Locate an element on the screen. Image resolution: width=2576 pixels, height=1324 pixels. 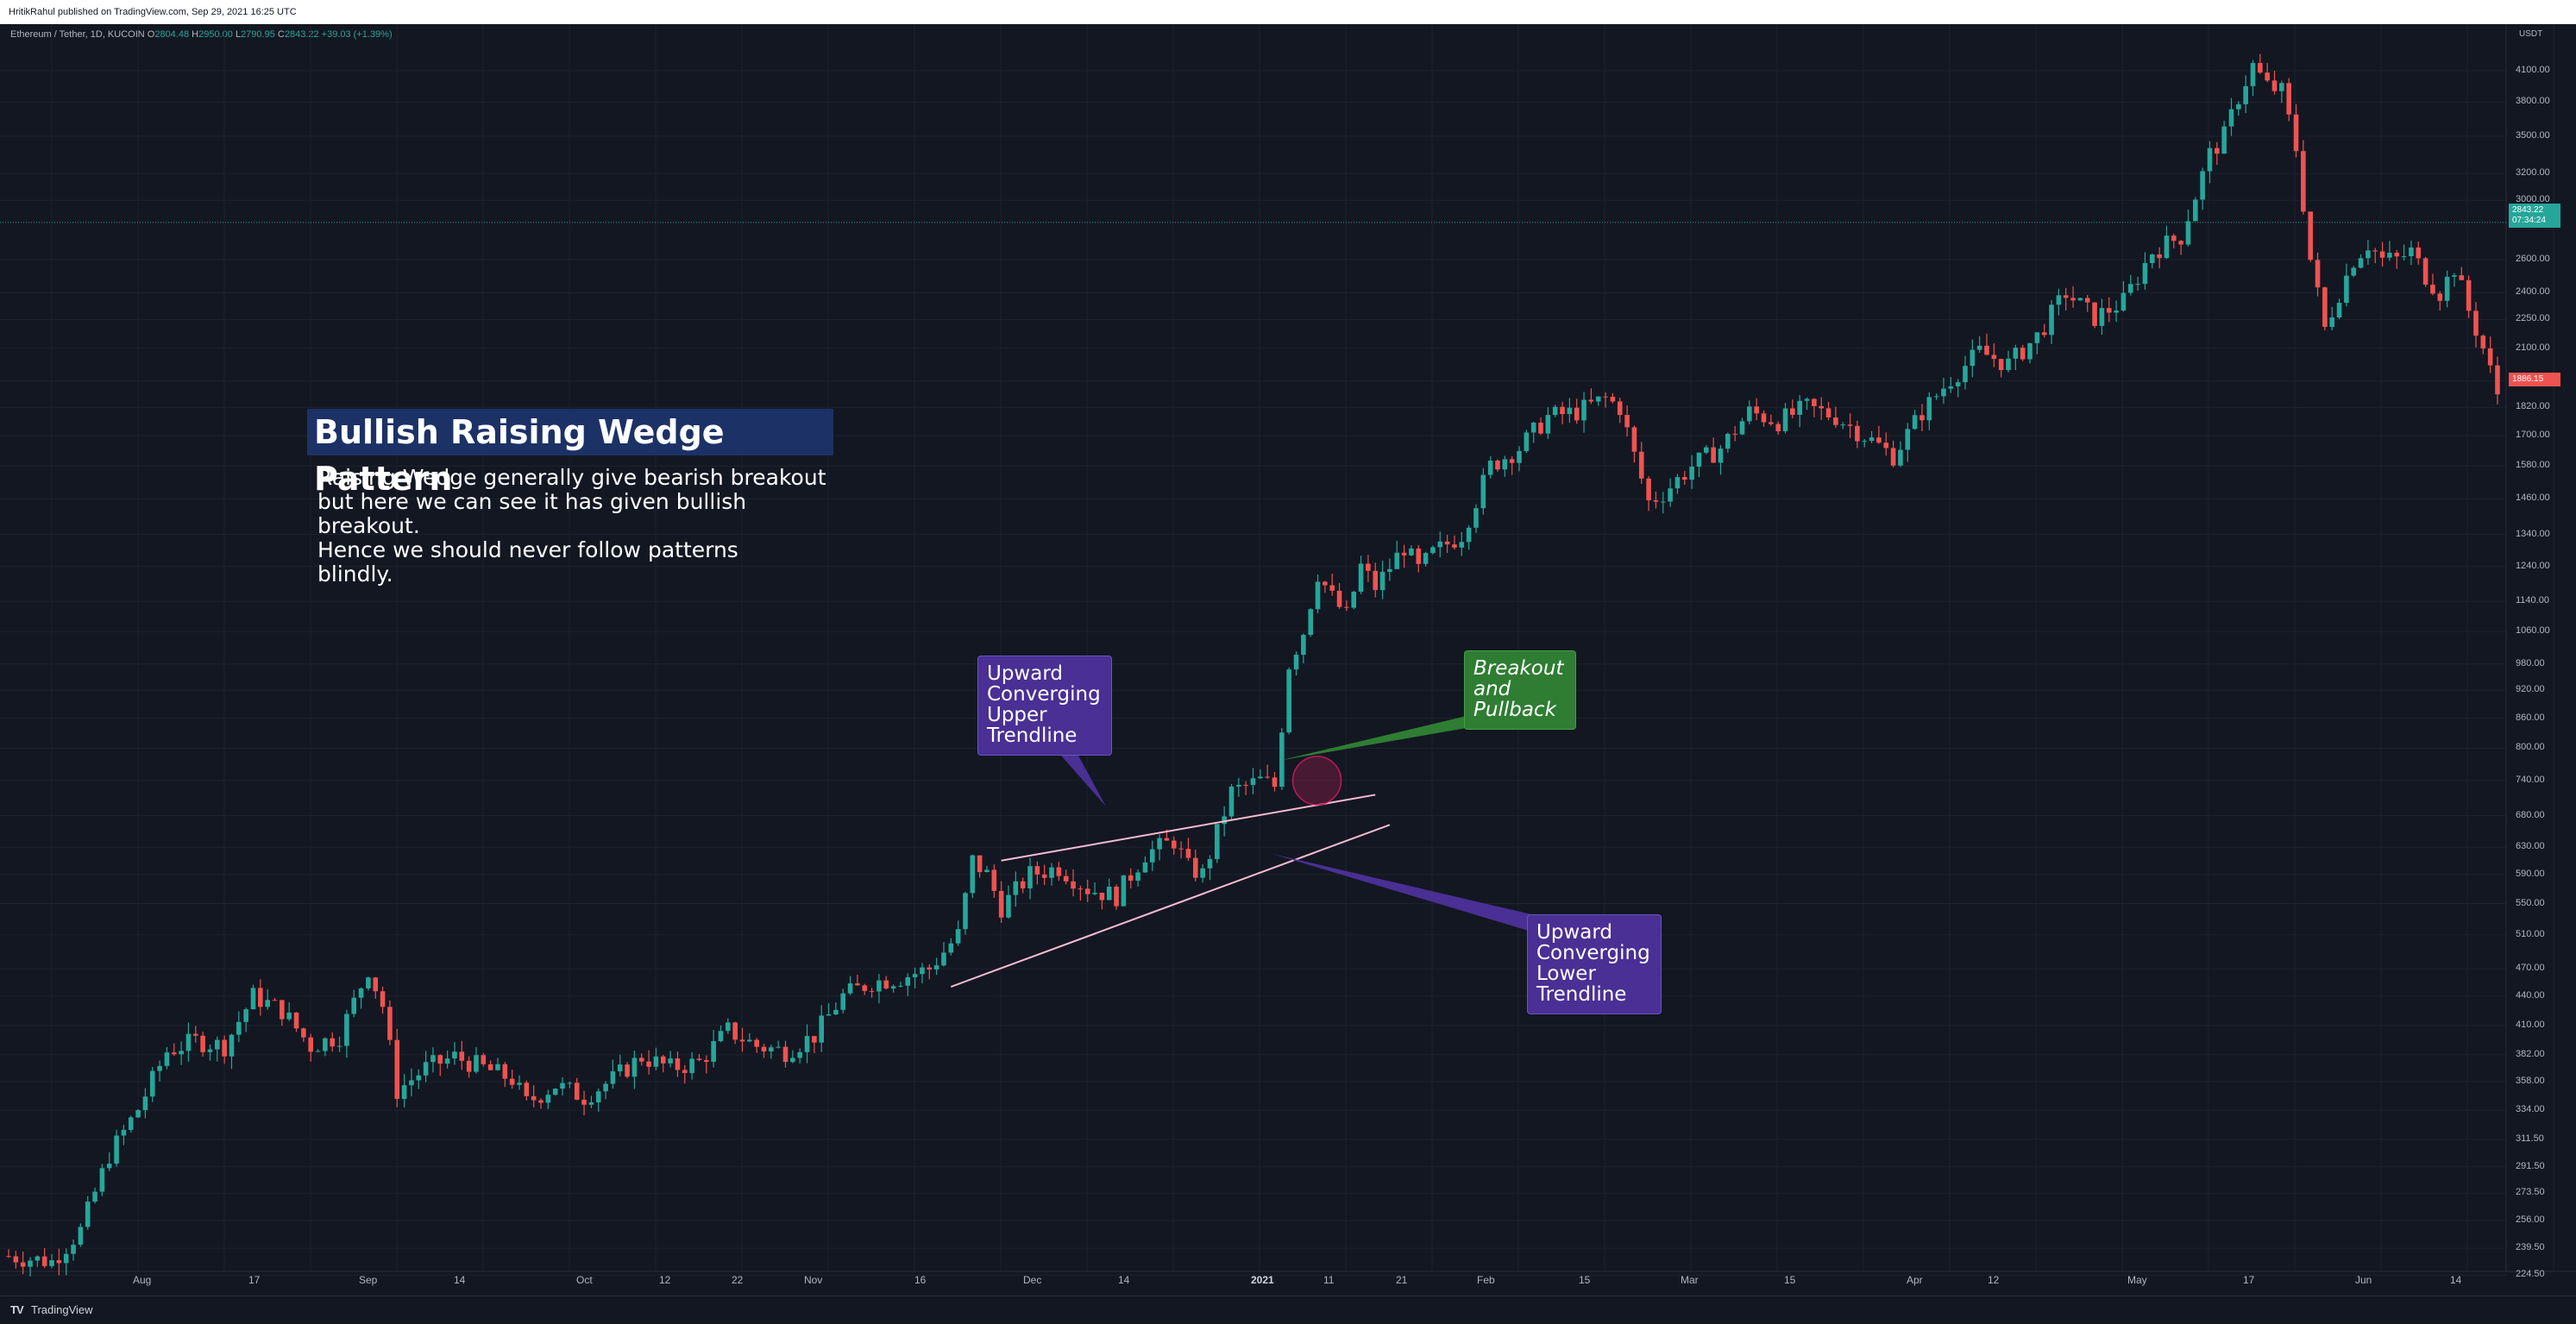
trendline-upper is located at coordinates (1188, 828).